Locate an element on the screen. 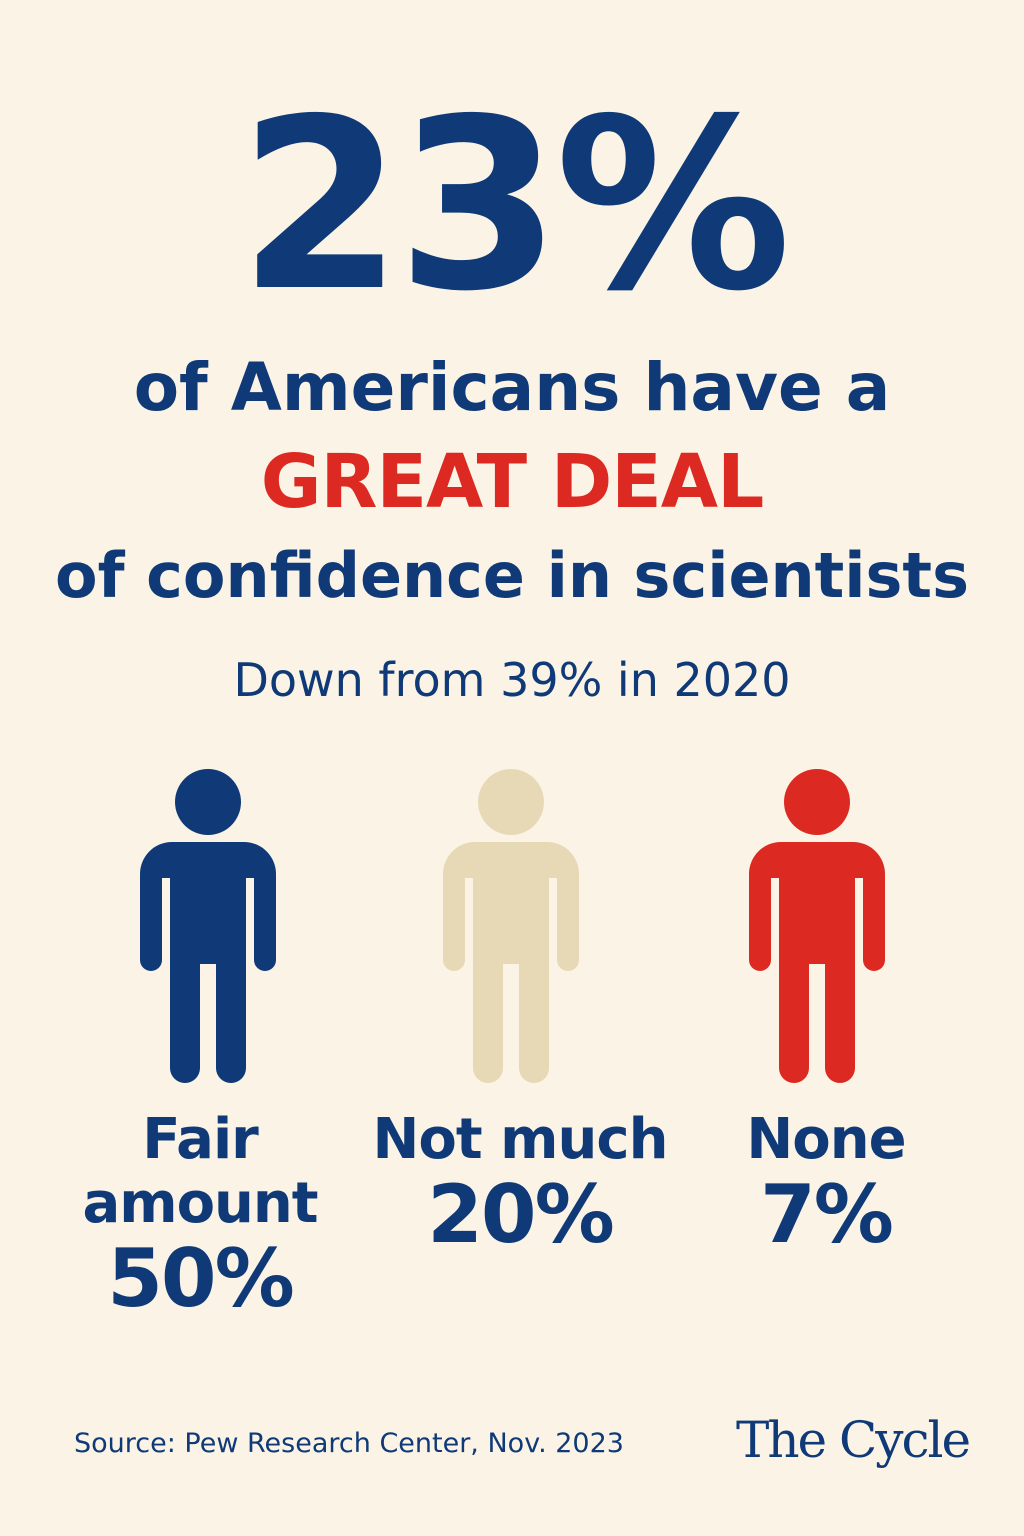 Image resolution: width=1024 pixels, height=1536 pixels. group-label-none: None 7% is located at coordinates (826, 1183).